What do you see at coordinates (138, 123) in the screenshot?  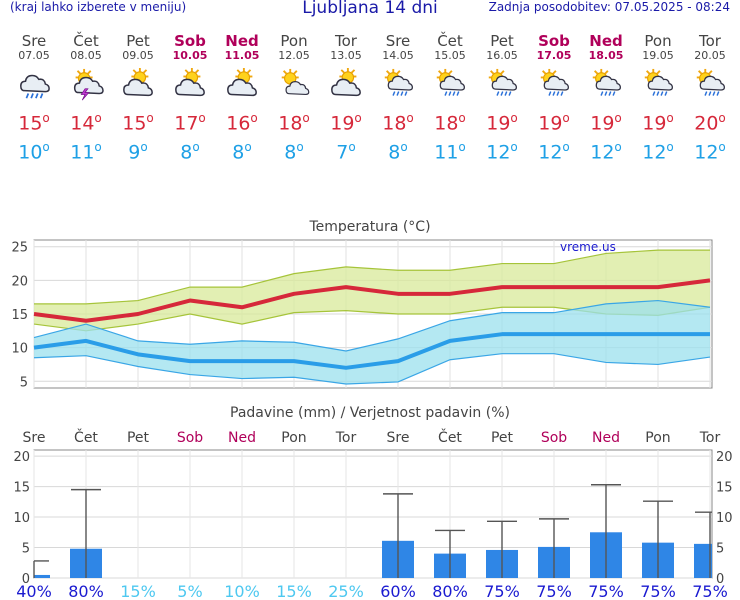 I see `max-temp: 15o` at bounding box center [138, 123].